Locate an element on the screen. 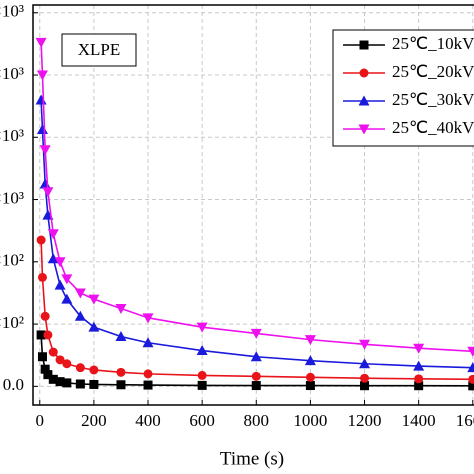 The height and width of the screenshot is (474, 474). y-tick-label: 1.6×10³ is located at coordinates (12, 135).